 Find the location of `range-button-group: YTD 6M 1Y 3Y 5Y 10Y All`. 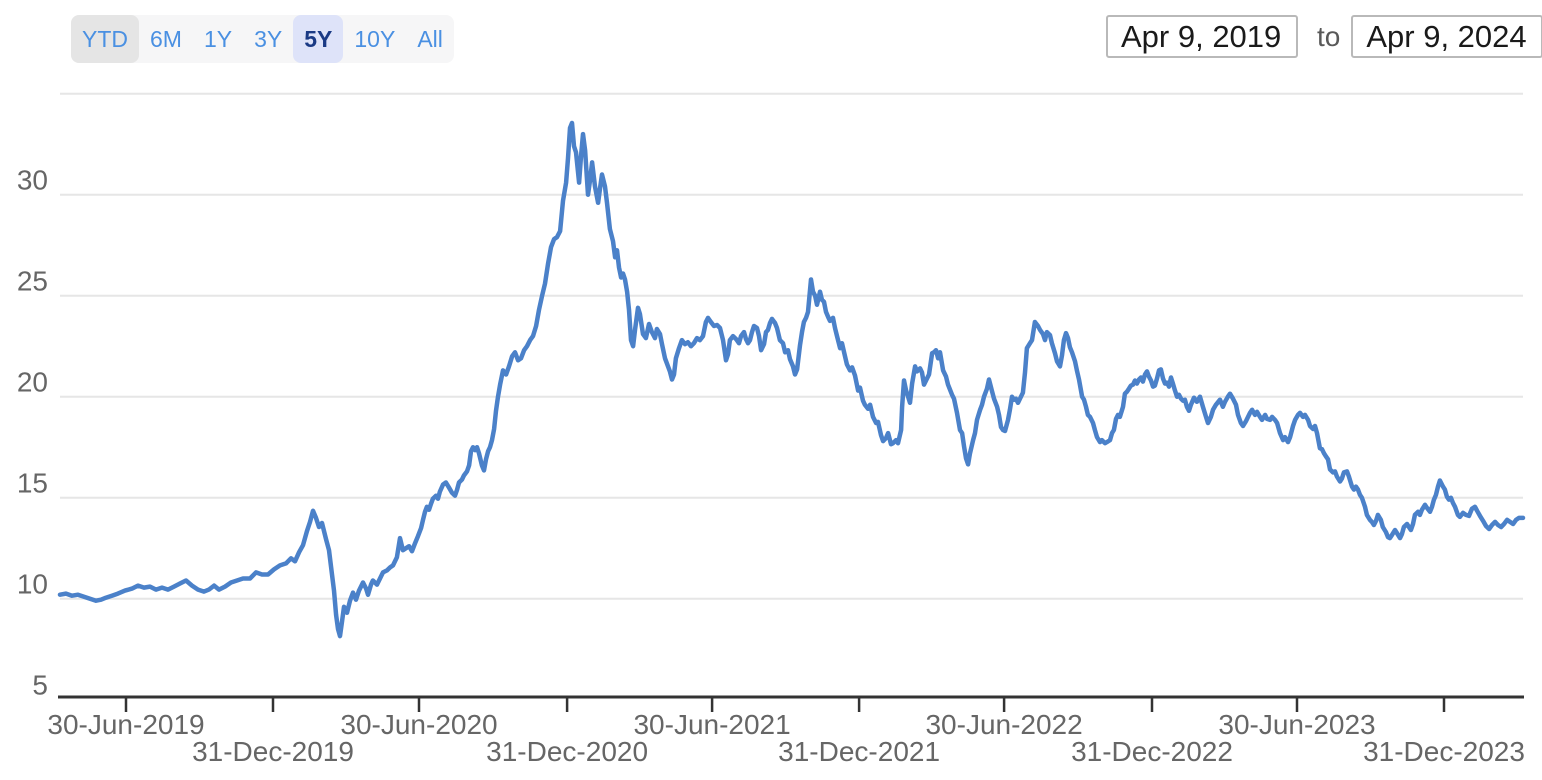

range-button-group: YTD 6M 1Y 3Y 5Y 10Y All is located at coordinates (262, 39).